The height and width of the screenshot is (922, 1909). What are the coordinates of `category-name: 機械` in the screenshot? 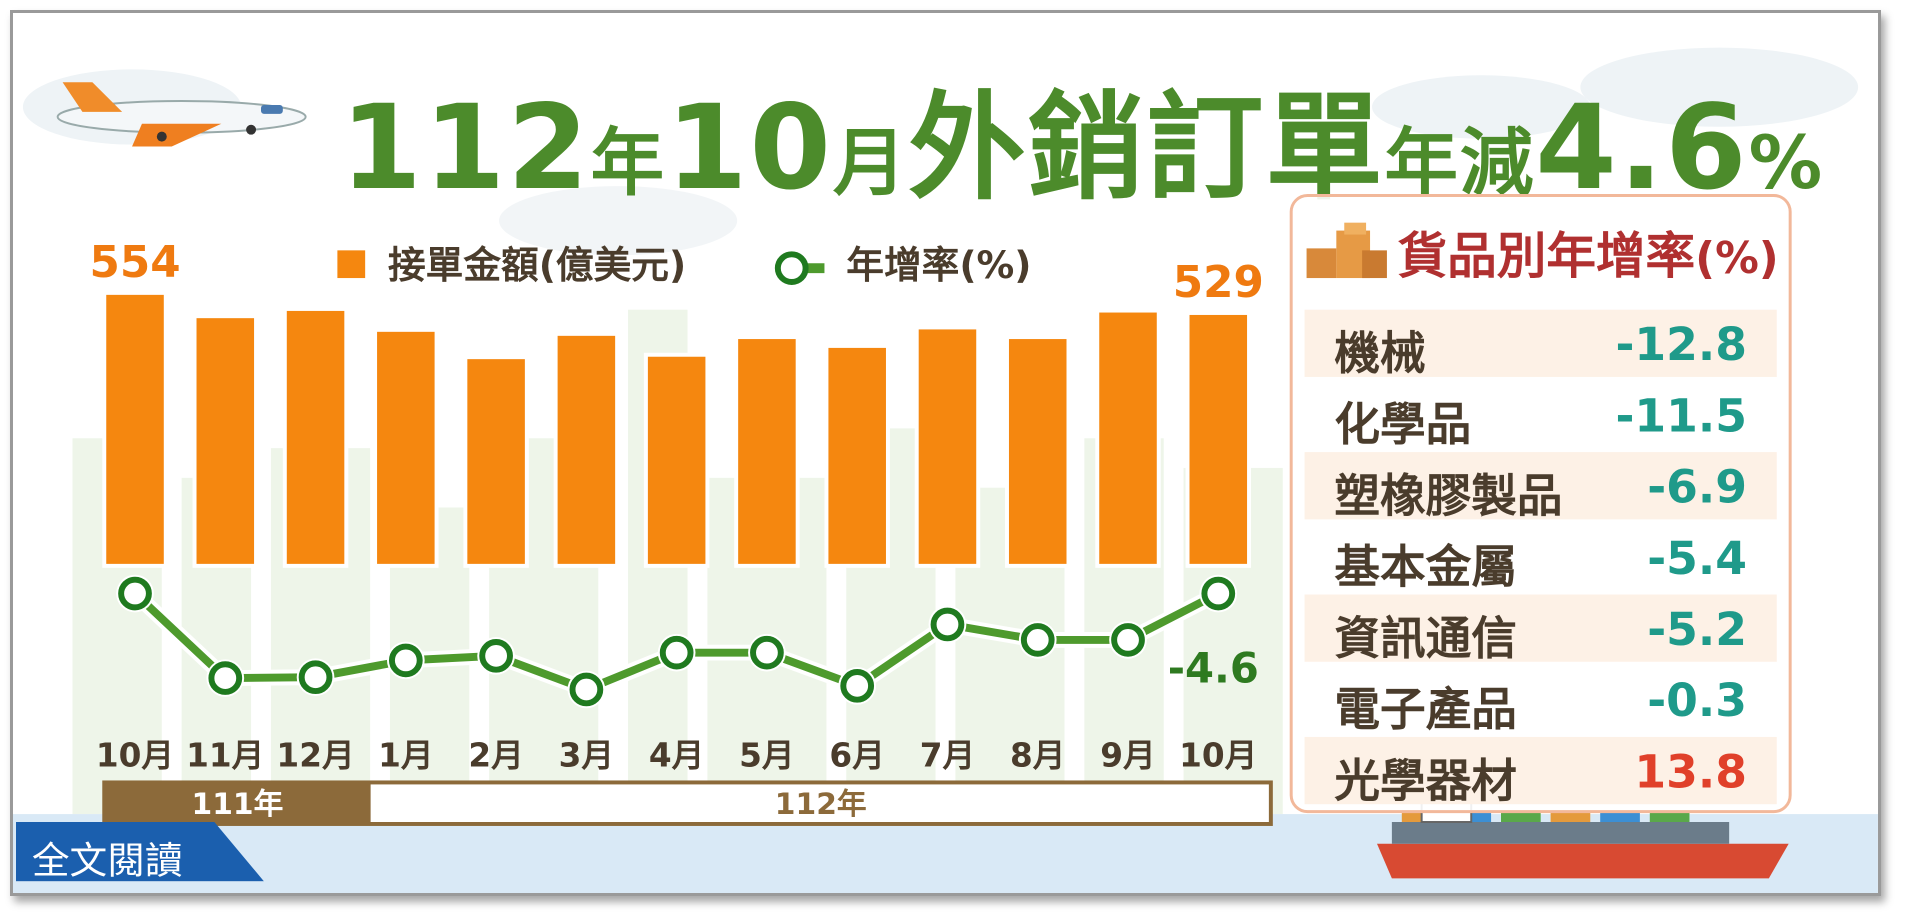 It's located at (1380, 353).